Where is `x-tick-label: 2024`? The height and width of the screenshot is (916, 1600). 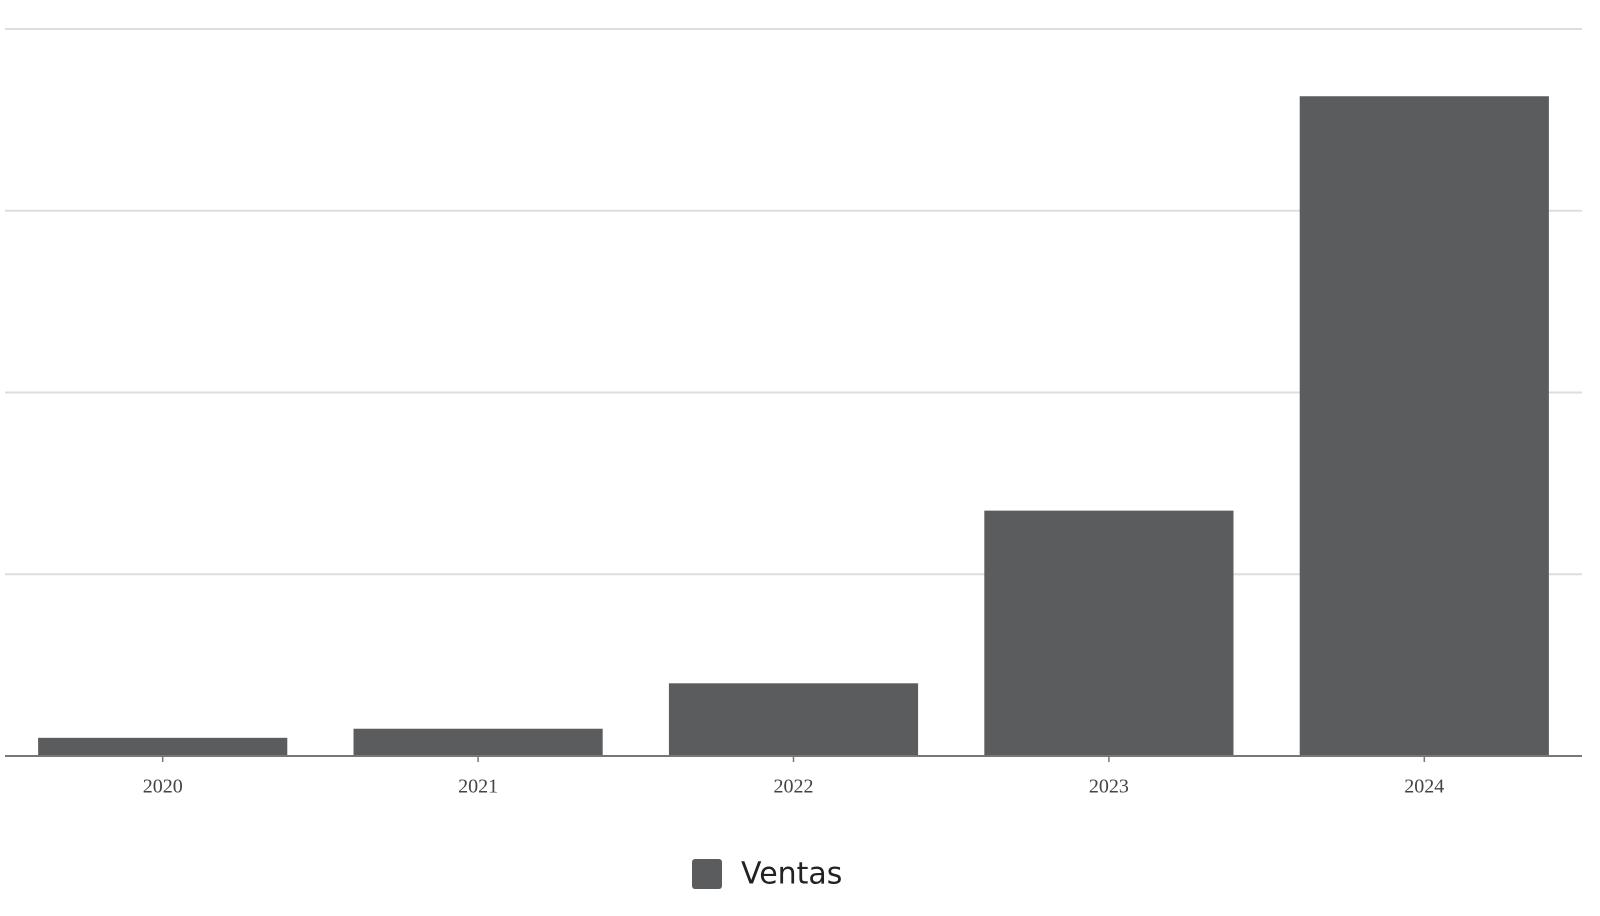
x-tick-label: 2024 is located at coordinates (1424, 787).